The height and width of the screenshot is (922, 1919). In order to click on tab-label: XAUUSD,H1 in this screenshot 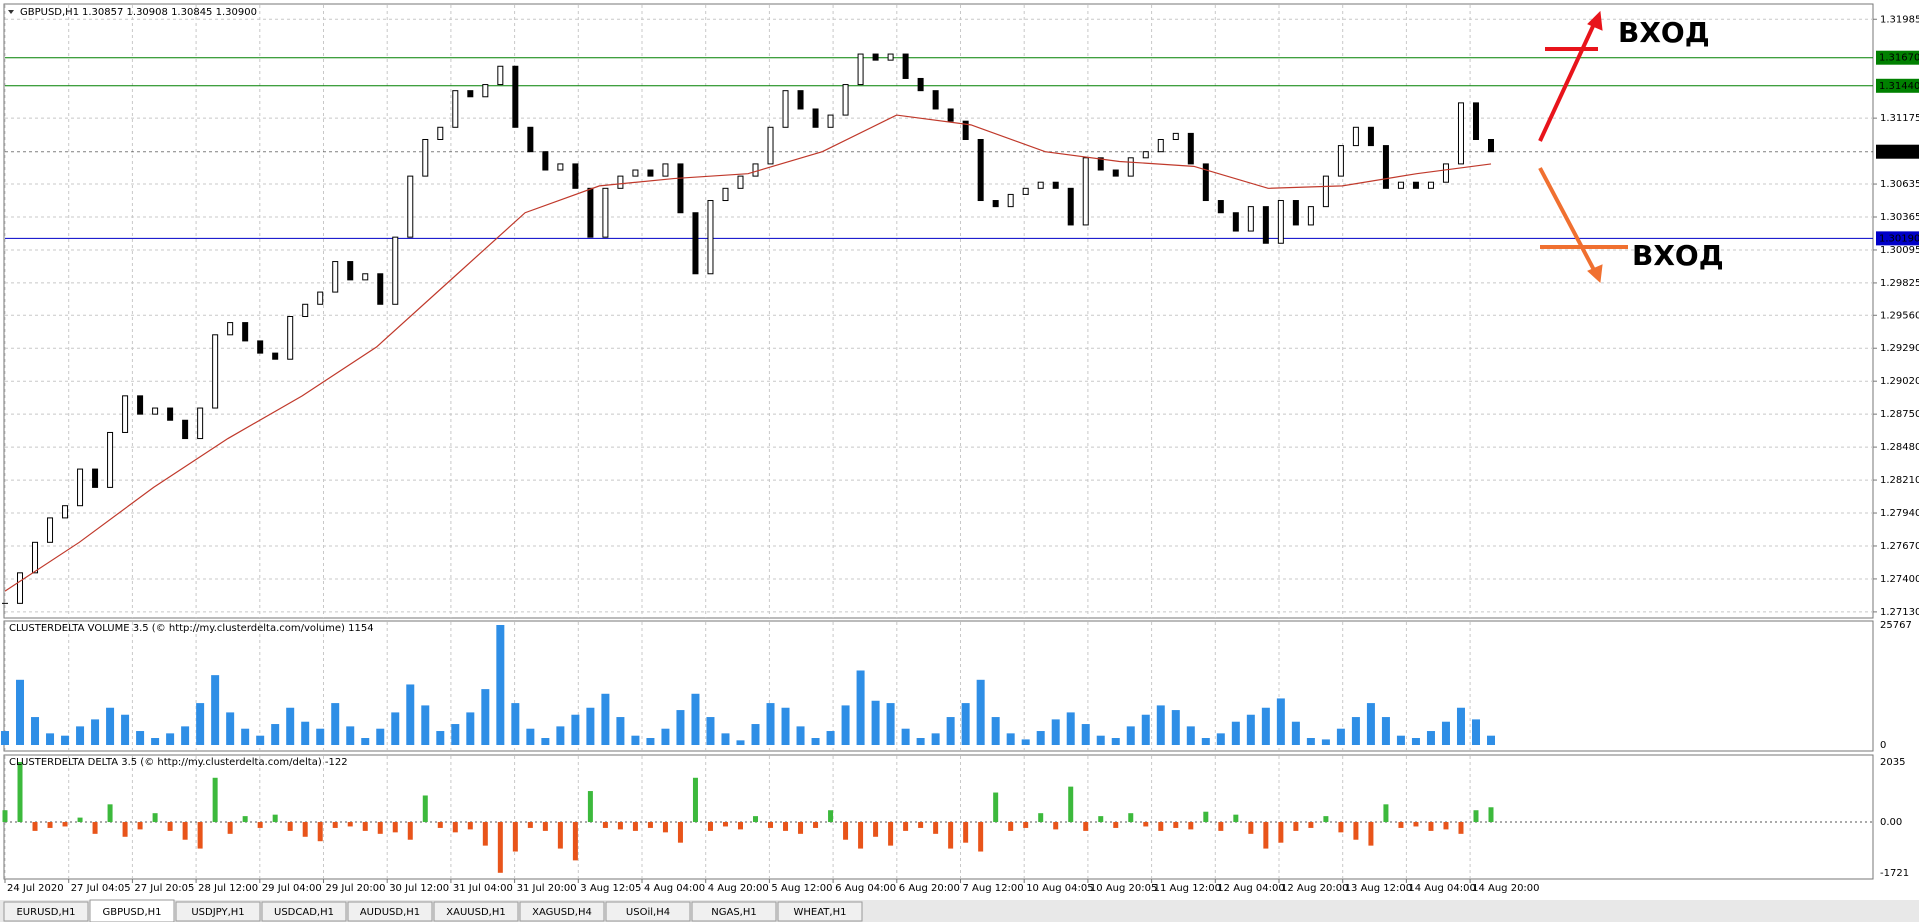, I will do `click(475, 912)`.